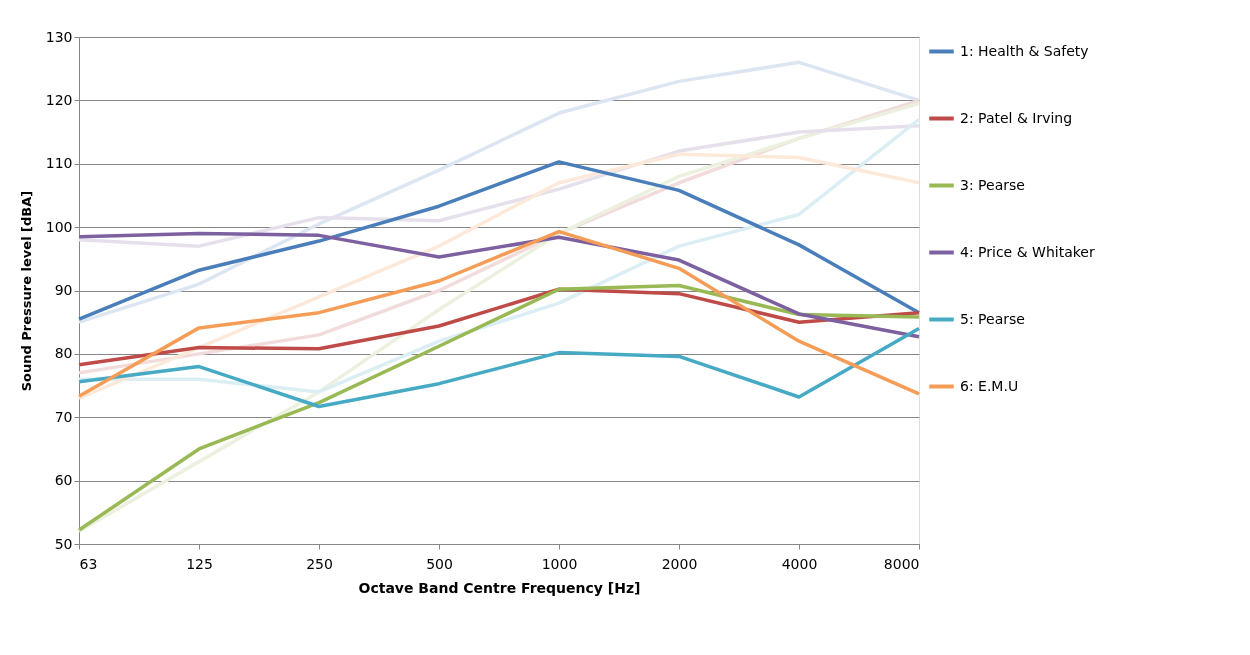  I want to click on y-tick-label: 60, so click(63, 480).